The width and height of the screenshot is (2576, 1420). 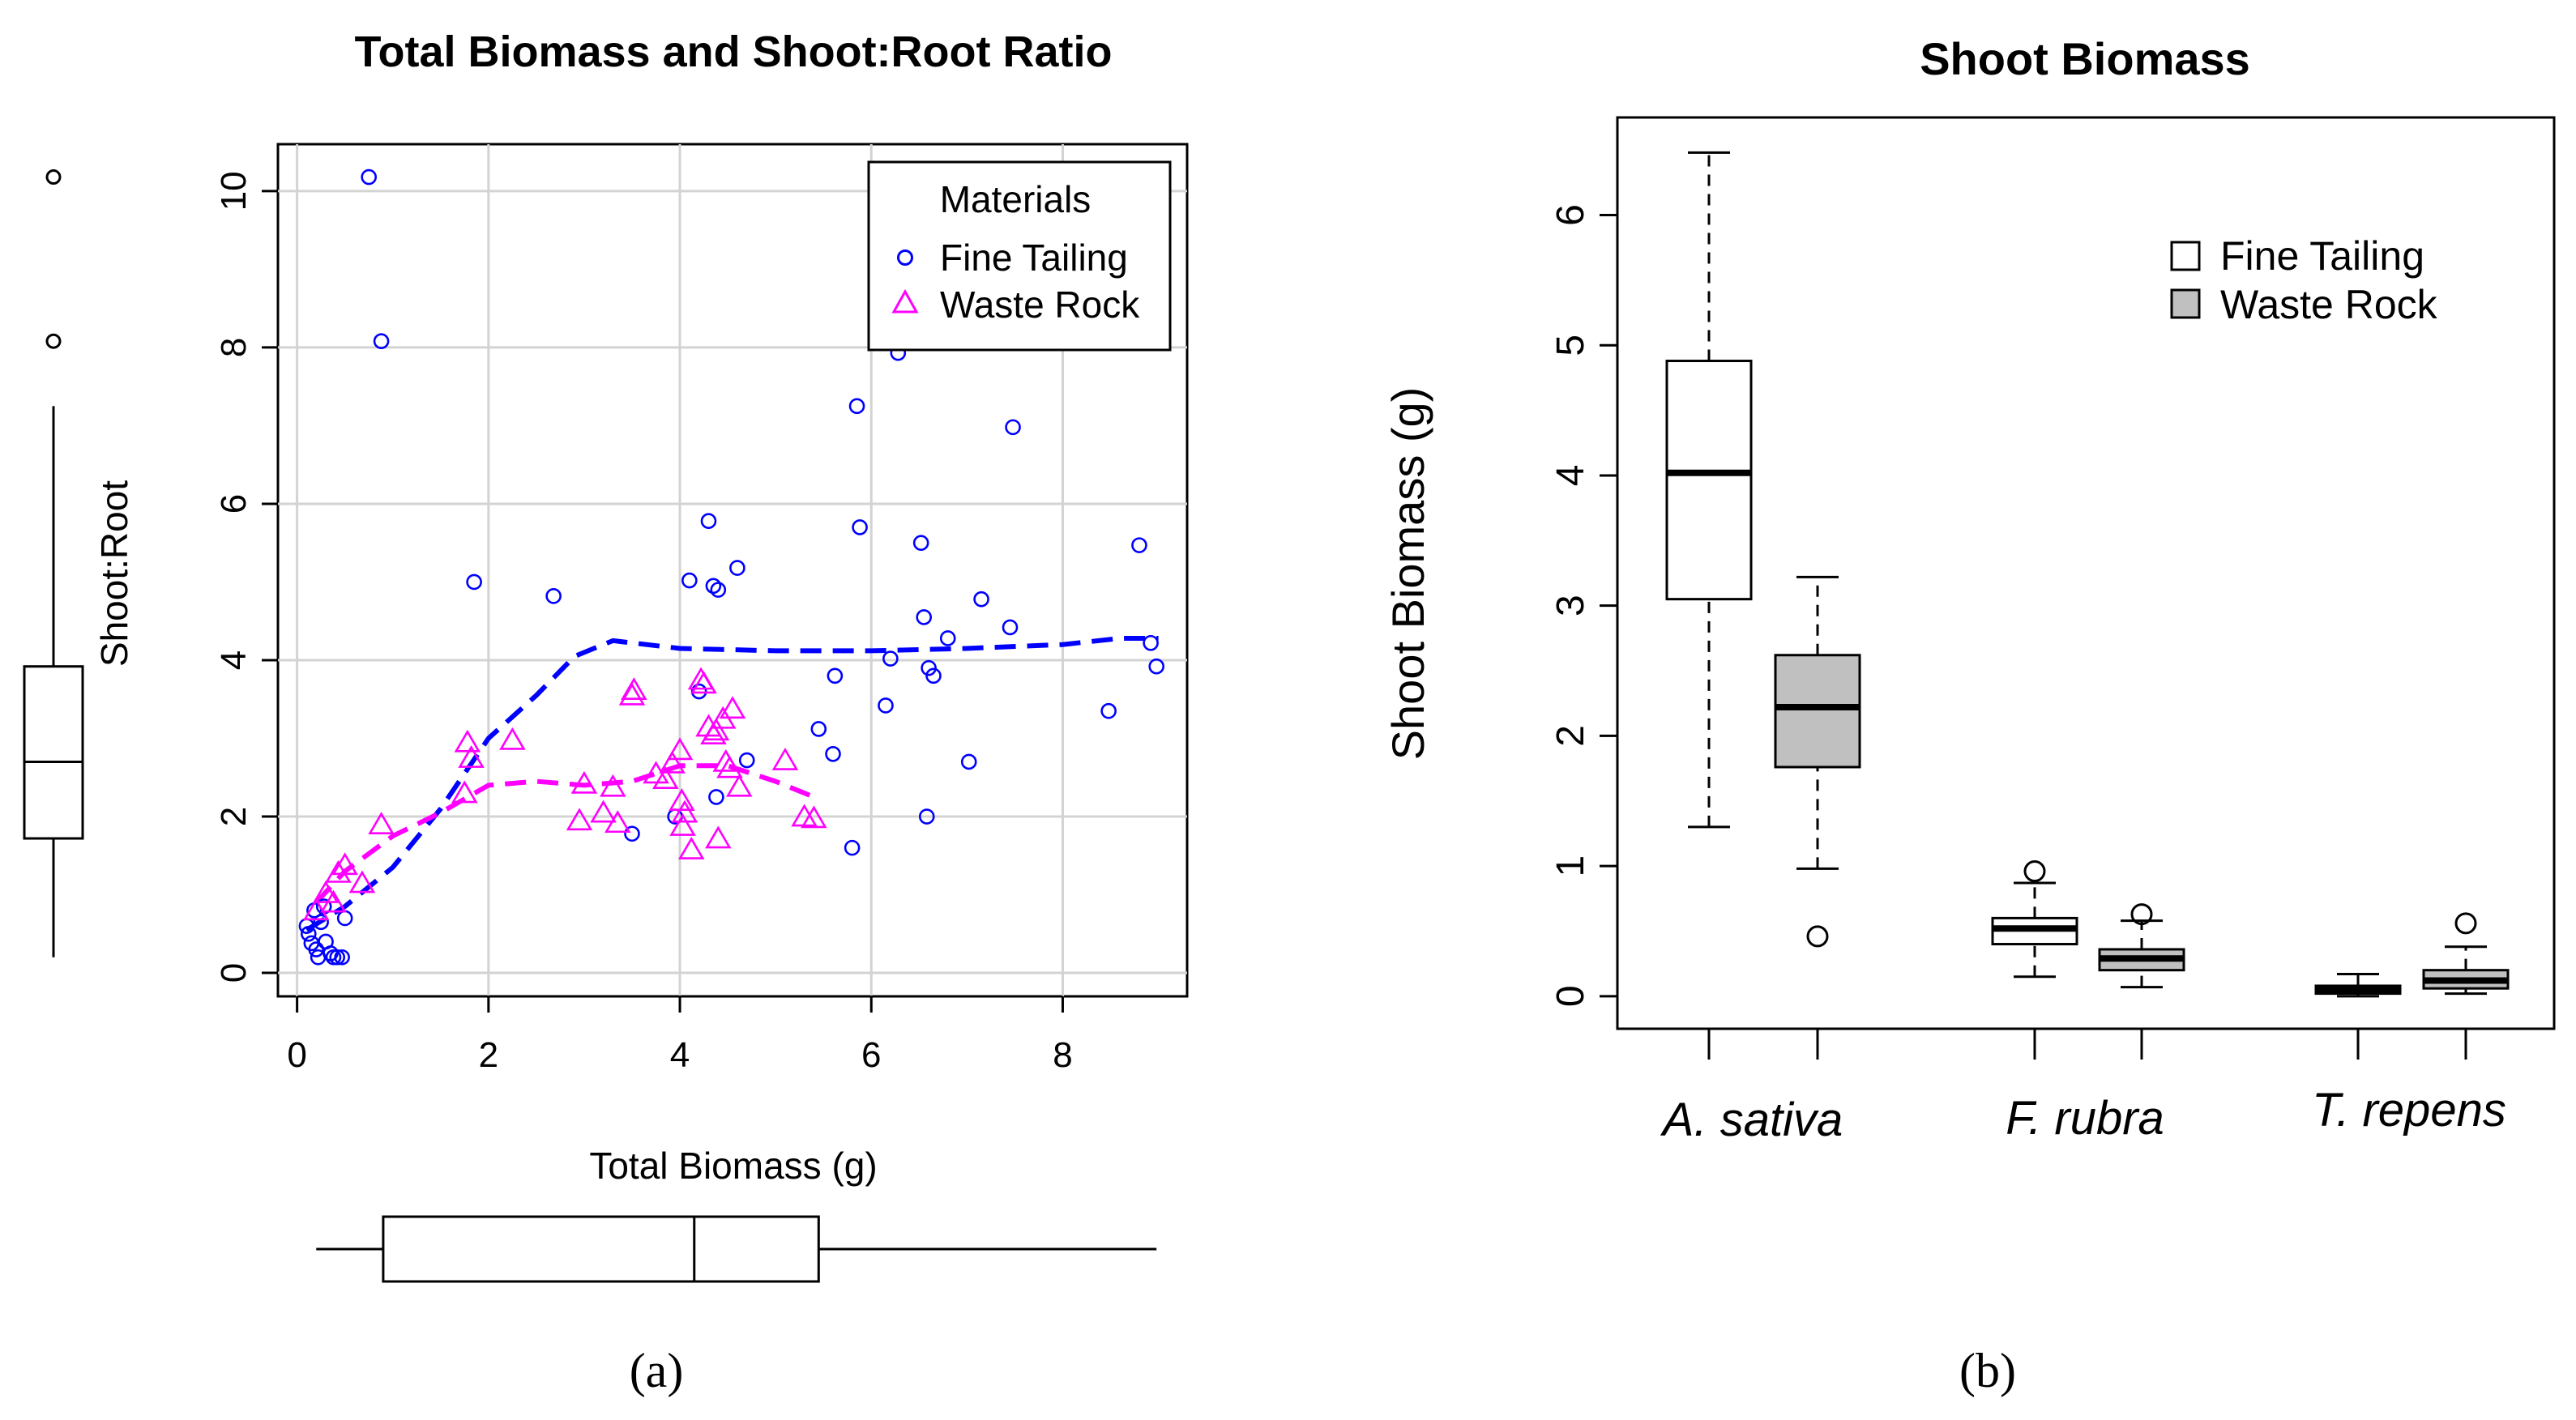 I want to click on y-tick-label: 2, so click(x=1570, y=736).